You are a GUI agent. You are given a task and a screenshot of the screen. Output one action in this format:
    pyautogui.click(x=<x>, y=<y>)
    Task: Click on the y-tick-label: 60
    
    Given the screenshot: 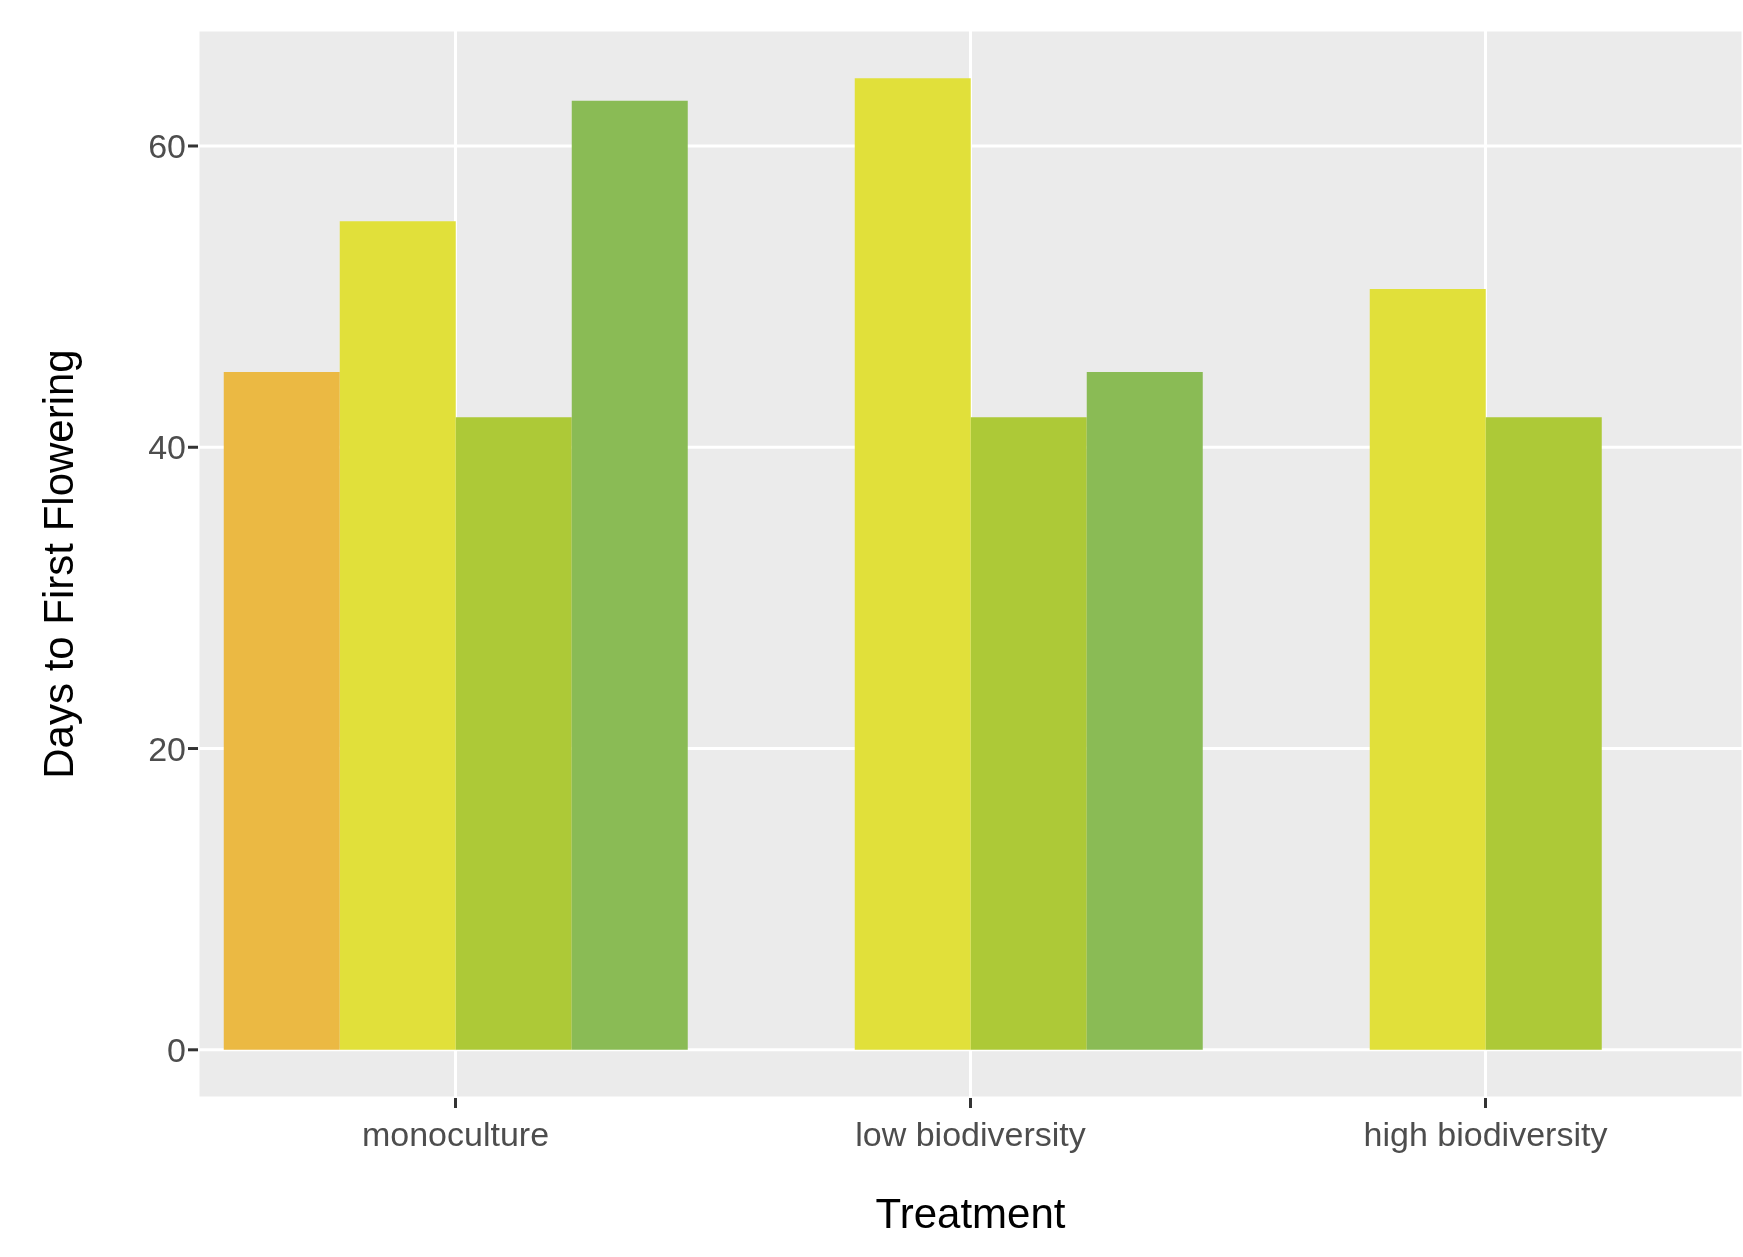 What is the action you would take?
    pyautogui.click(x=167, y=146)
    